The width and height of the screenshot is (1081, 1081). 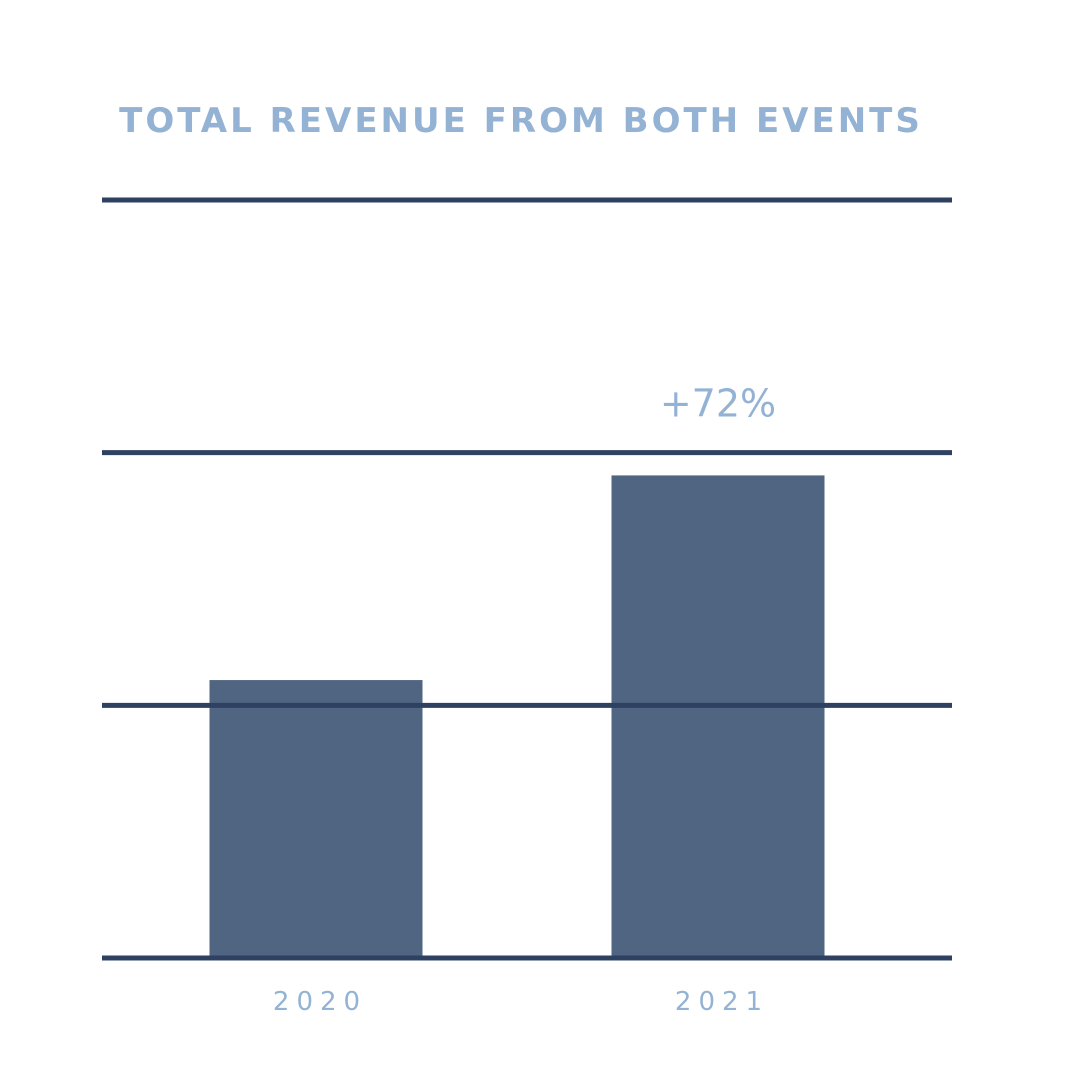 What do you see at coordinates (320, 1002) in the screenshot?
I see `x-tick-label-2020: 2020` at bounding box center [320, 1002].